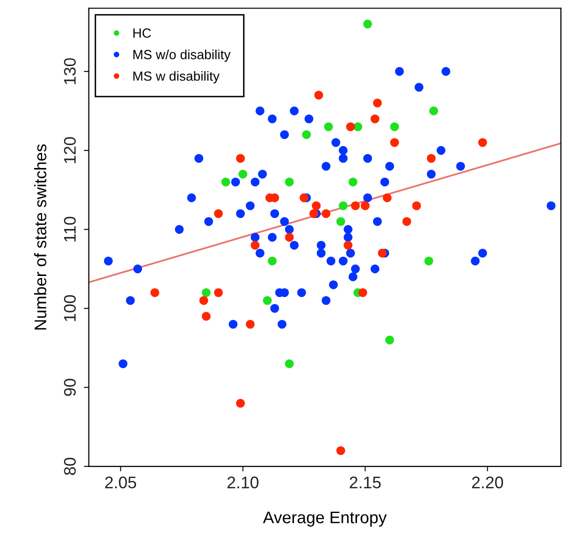 The width and height of the screenshot is (562, 550). I want to click on y-axis-title: Number of state switches, so click(40, 237).